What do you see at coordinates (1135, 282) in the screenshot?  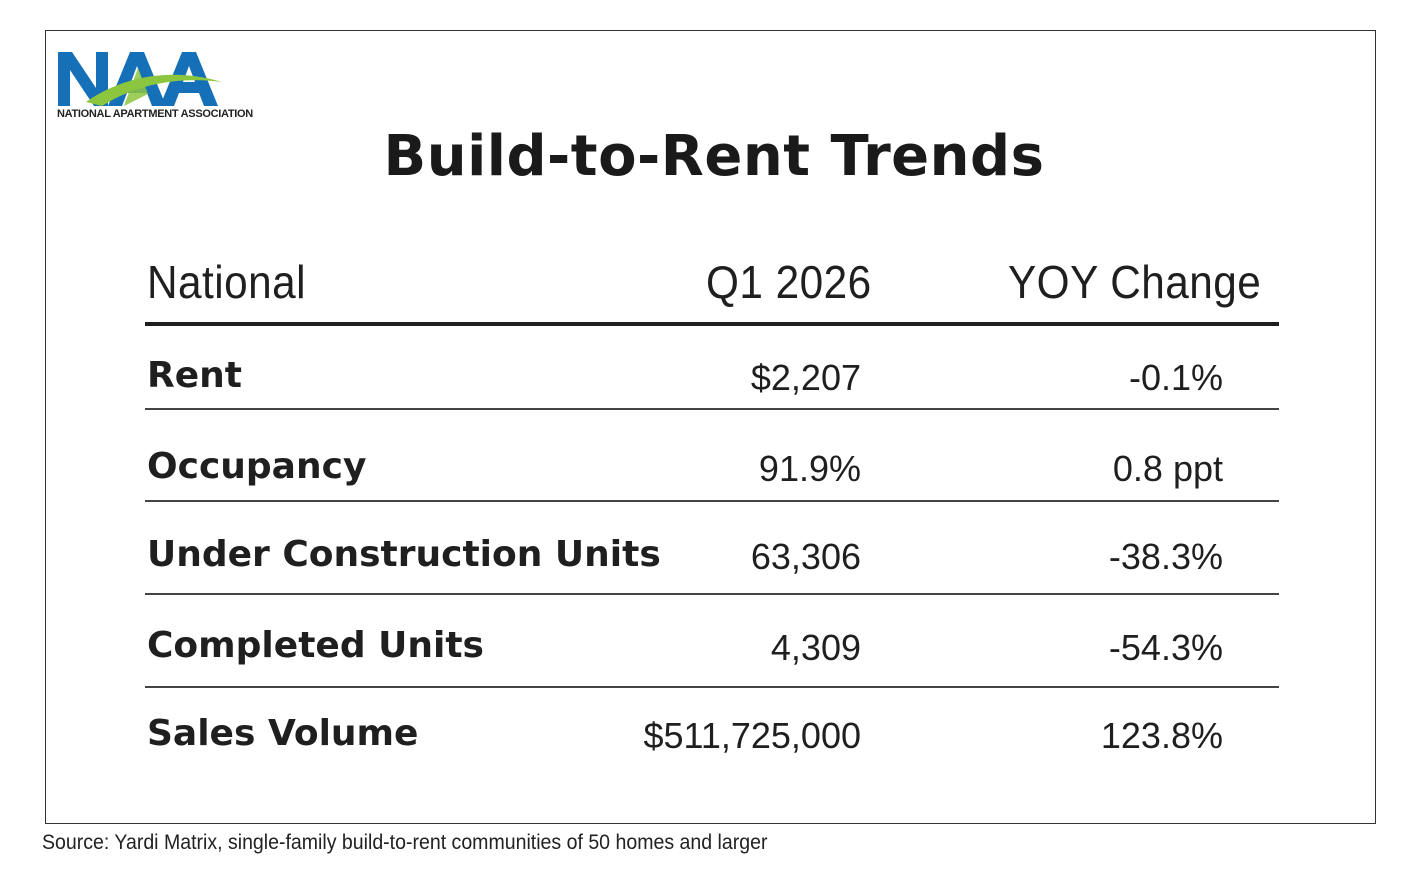 I see `column-header-yoy-change: YOY Change` at bounding box center [1135, 282].